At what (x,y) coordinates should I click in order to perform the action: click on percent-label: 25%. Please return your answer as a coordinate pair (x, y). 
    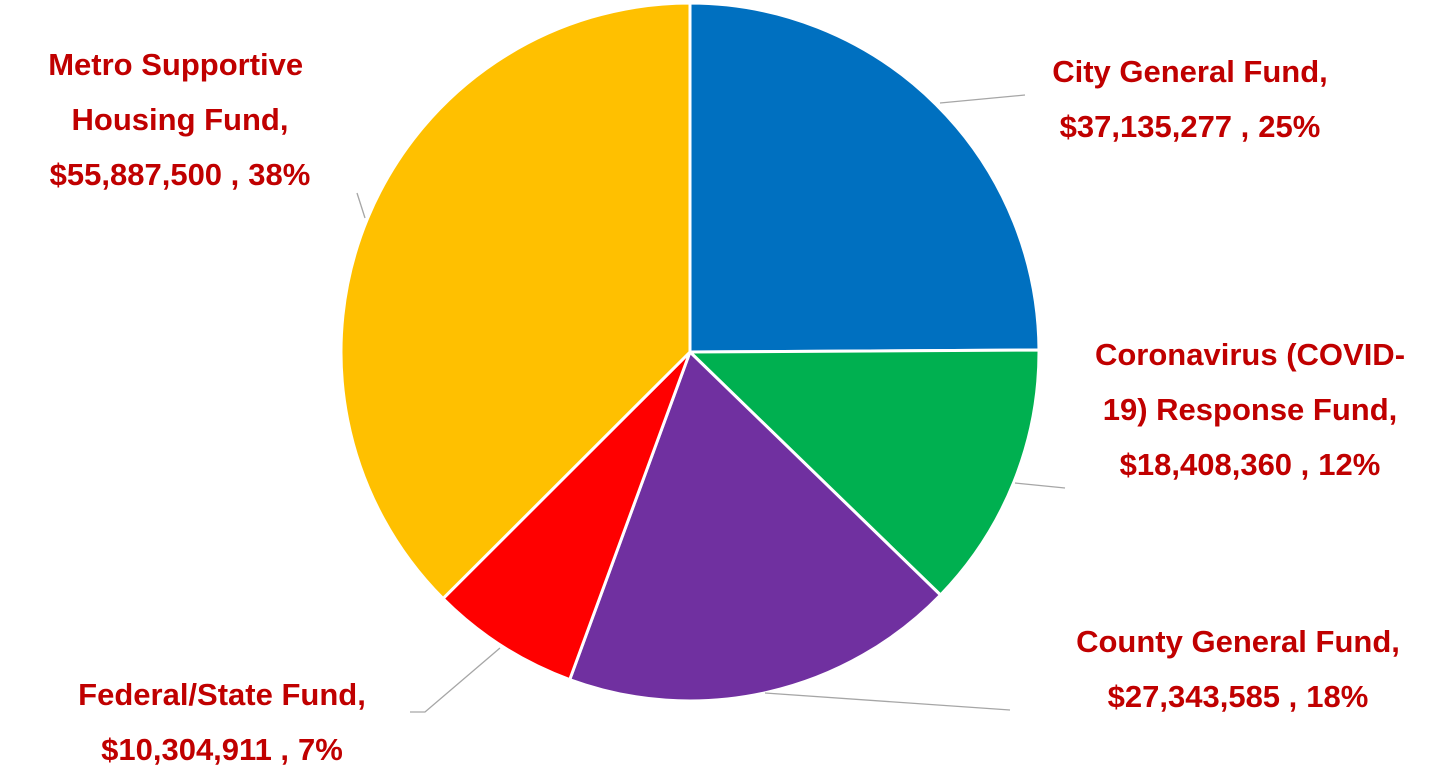
    Looking at the image, I should click on (1289, 126).